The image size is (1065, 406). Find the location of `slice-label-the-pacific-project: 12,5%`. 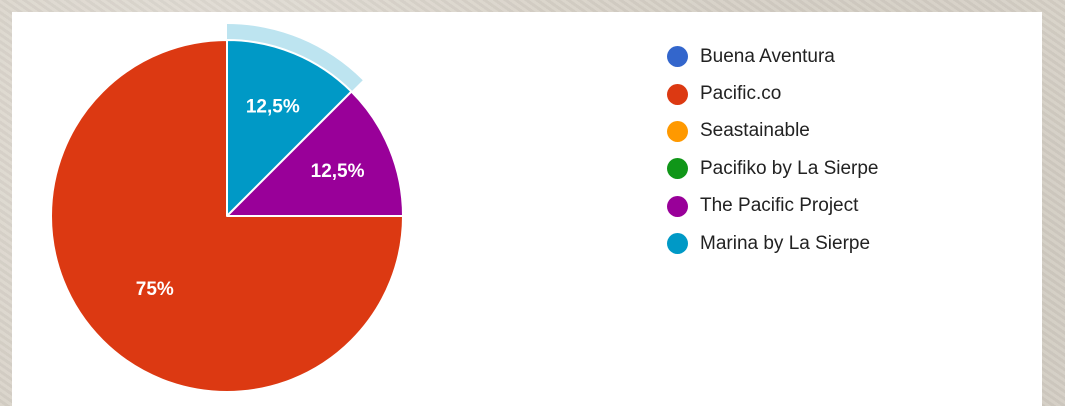

slice-label-the-pacific-project: 12,5% is located at coordinates (338, 171).